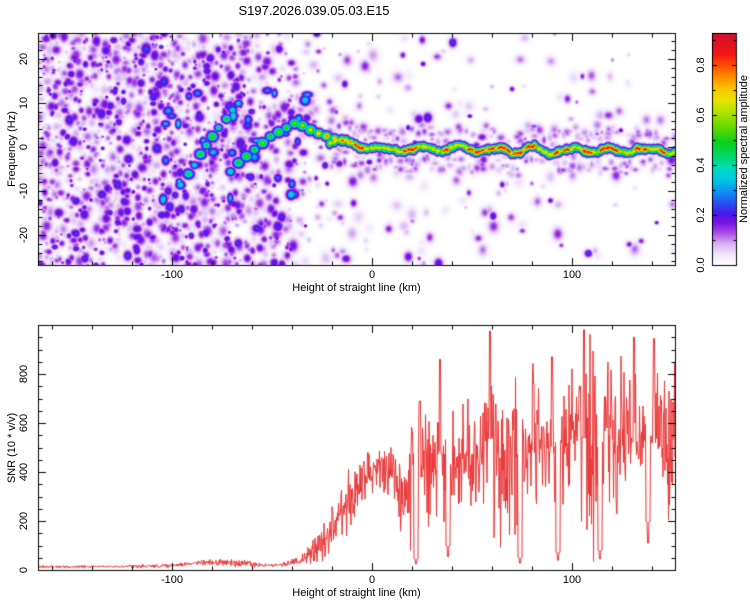  Describe the element at coordinates (24, 521) in the screenshot. I see `snr-y-tick-label: 200` at that location.